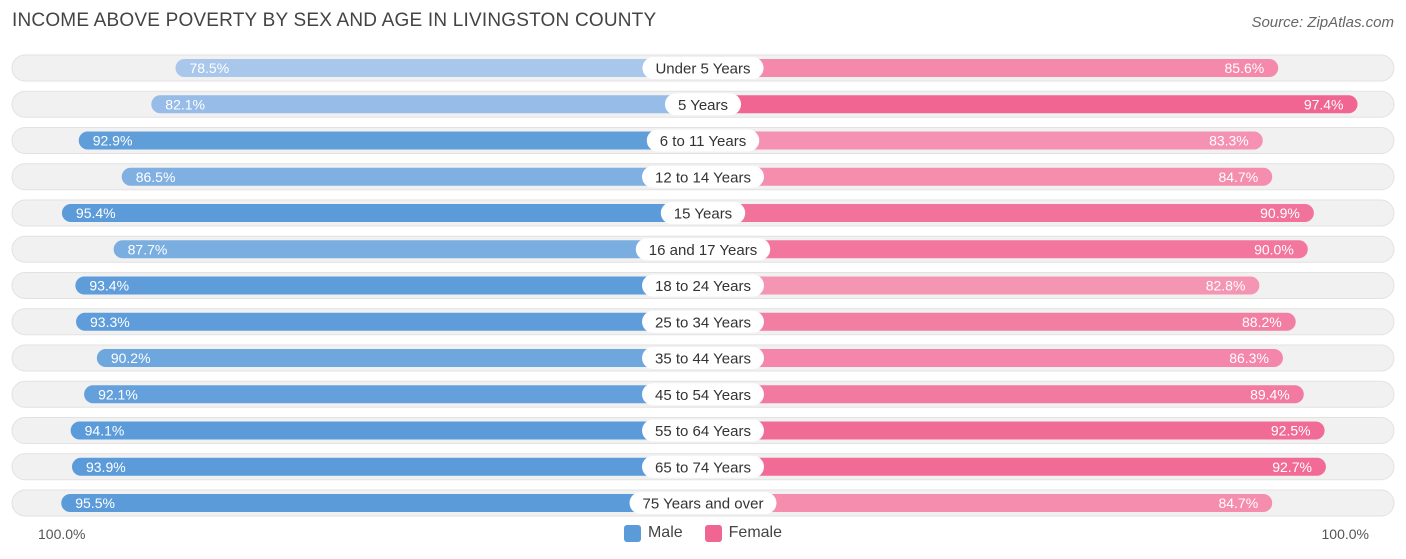 This screenshot has width=1406, height=559. Describe the element at coordinates (185, 104) in the screenshot. I see `male-value-label: 82.1%` at that location.